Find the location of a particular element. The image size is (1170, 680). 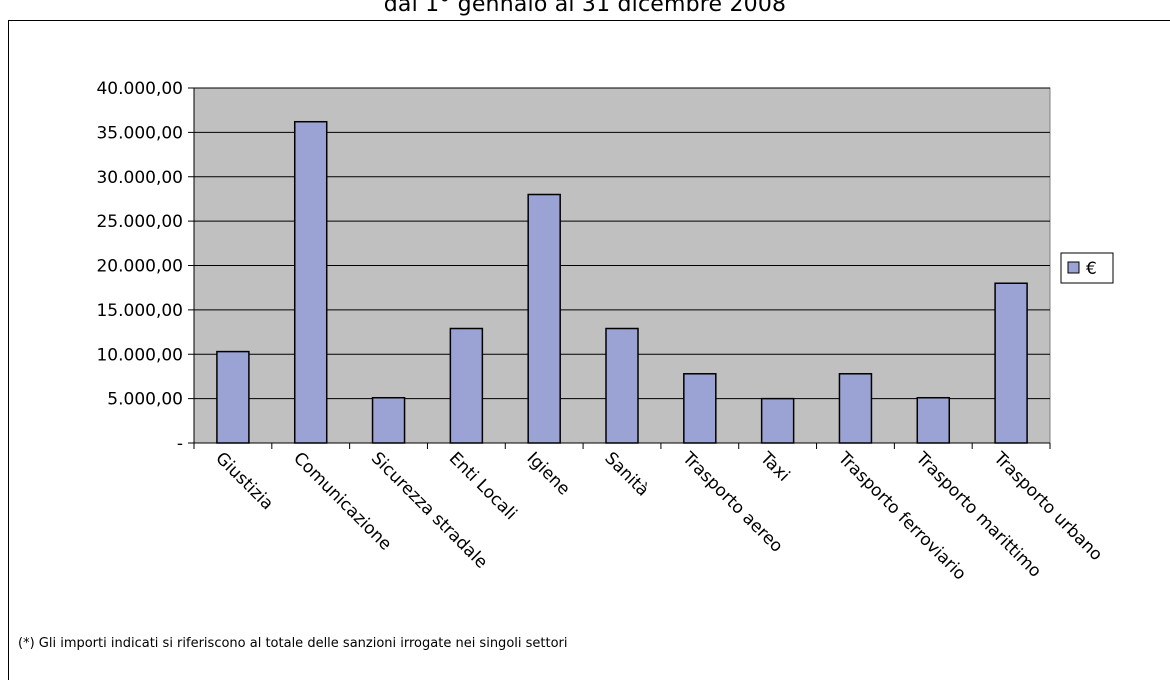

x-tick-label: Igiene is located at coordinates (548, 473).